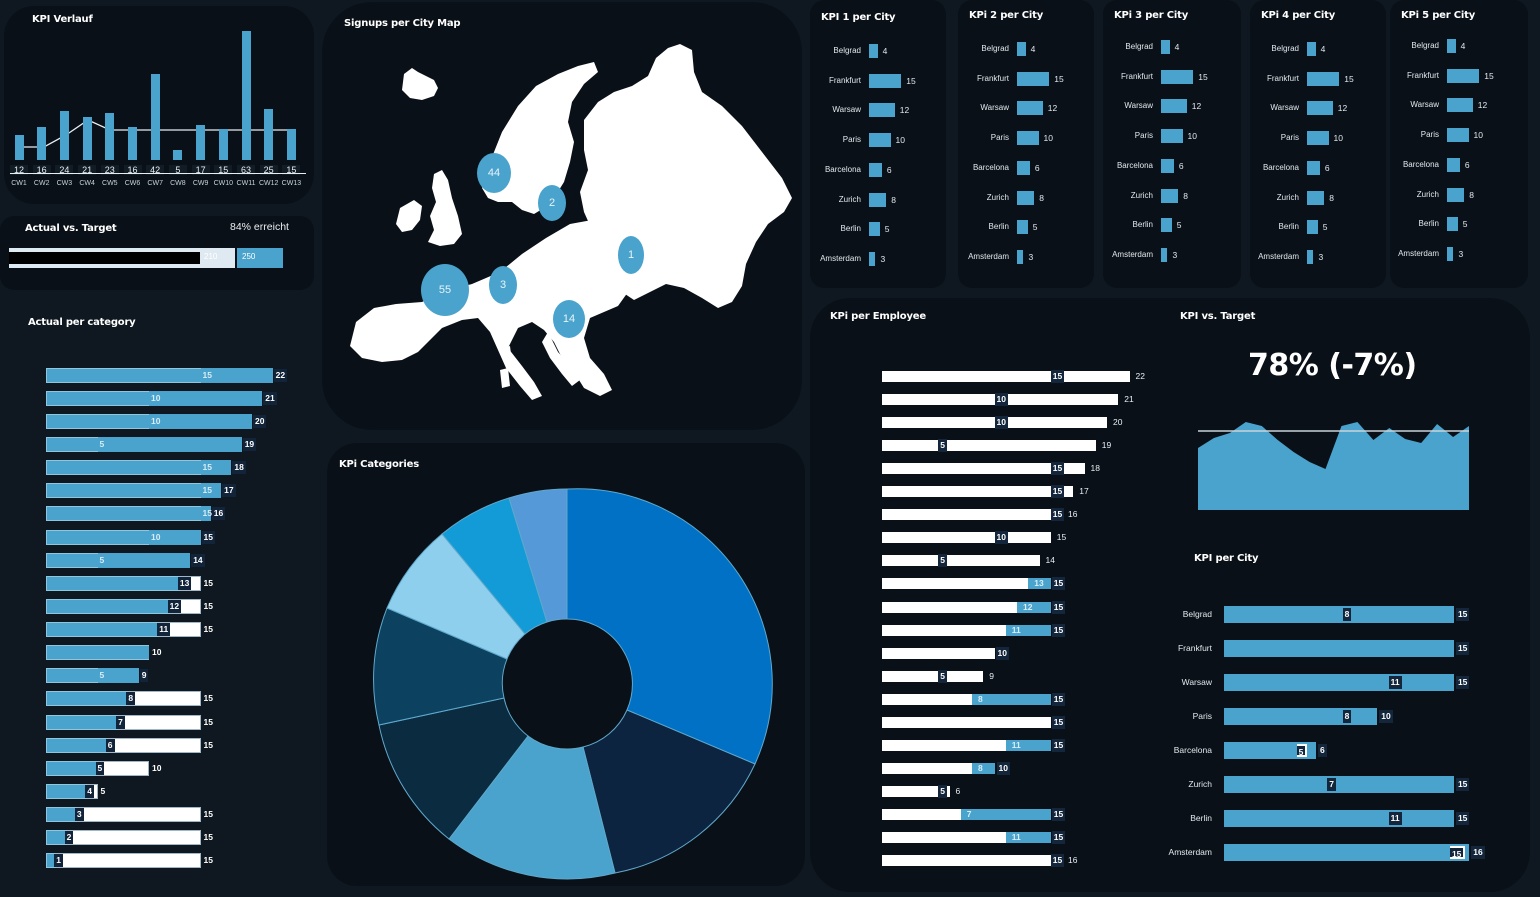  I want to click on city-value: 12, so click(1482, 105).